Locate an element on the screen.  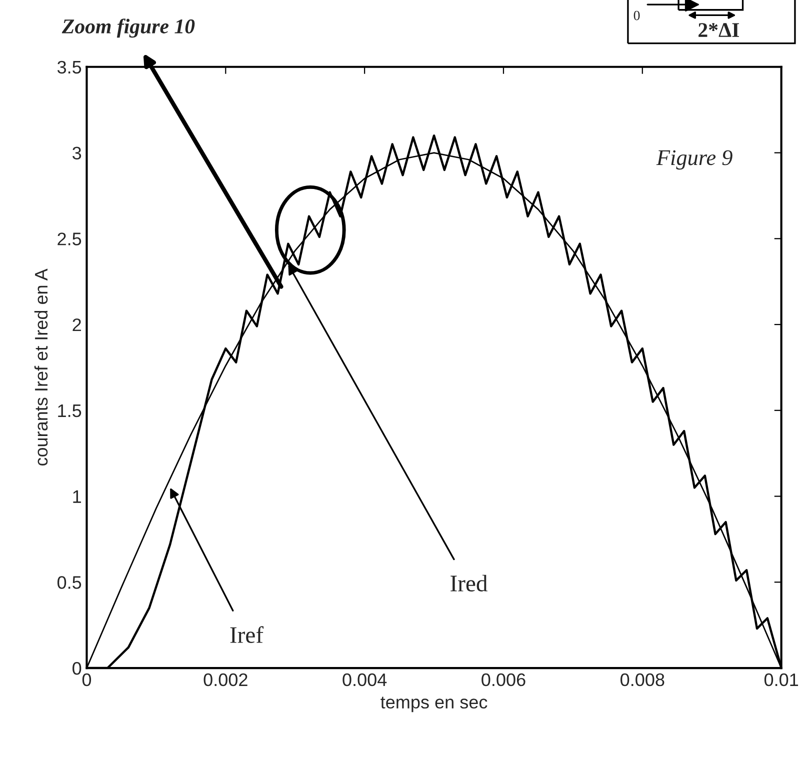
y-axis-title: courants Iref et Ired en A is located at coordinates (41, 367).